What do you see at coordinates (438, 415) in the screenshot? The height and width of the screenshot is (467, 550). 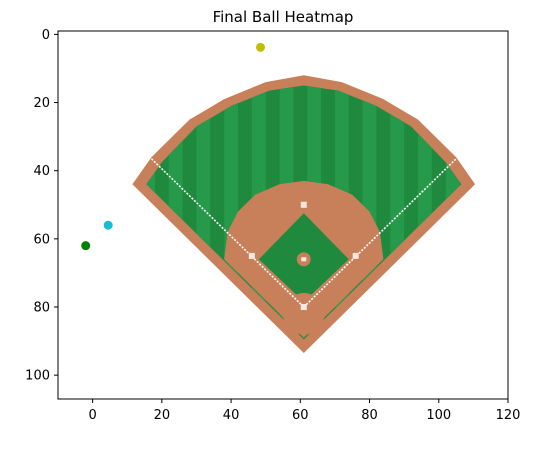 I see `x-tick-label: 100` at bounding box center [438, 415].